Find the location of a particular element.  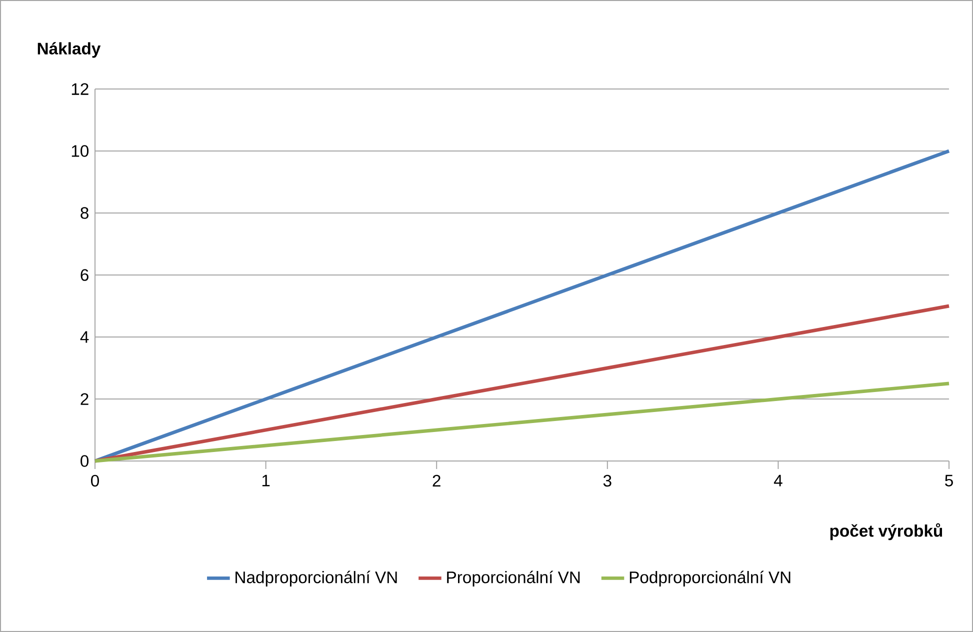

x-axis-title: počet výrobků is located at coordinates (886, 531).